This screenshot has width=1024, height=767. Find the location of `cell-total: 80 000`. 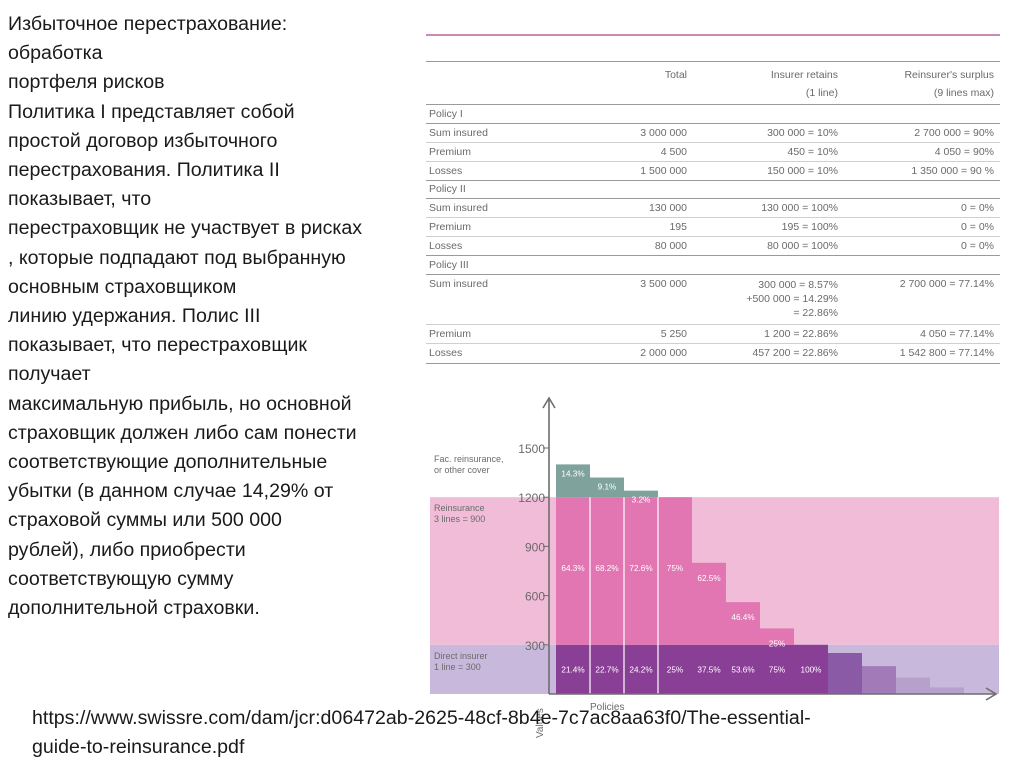

cell-total: 80 000 is located at coordinates (670, 246).